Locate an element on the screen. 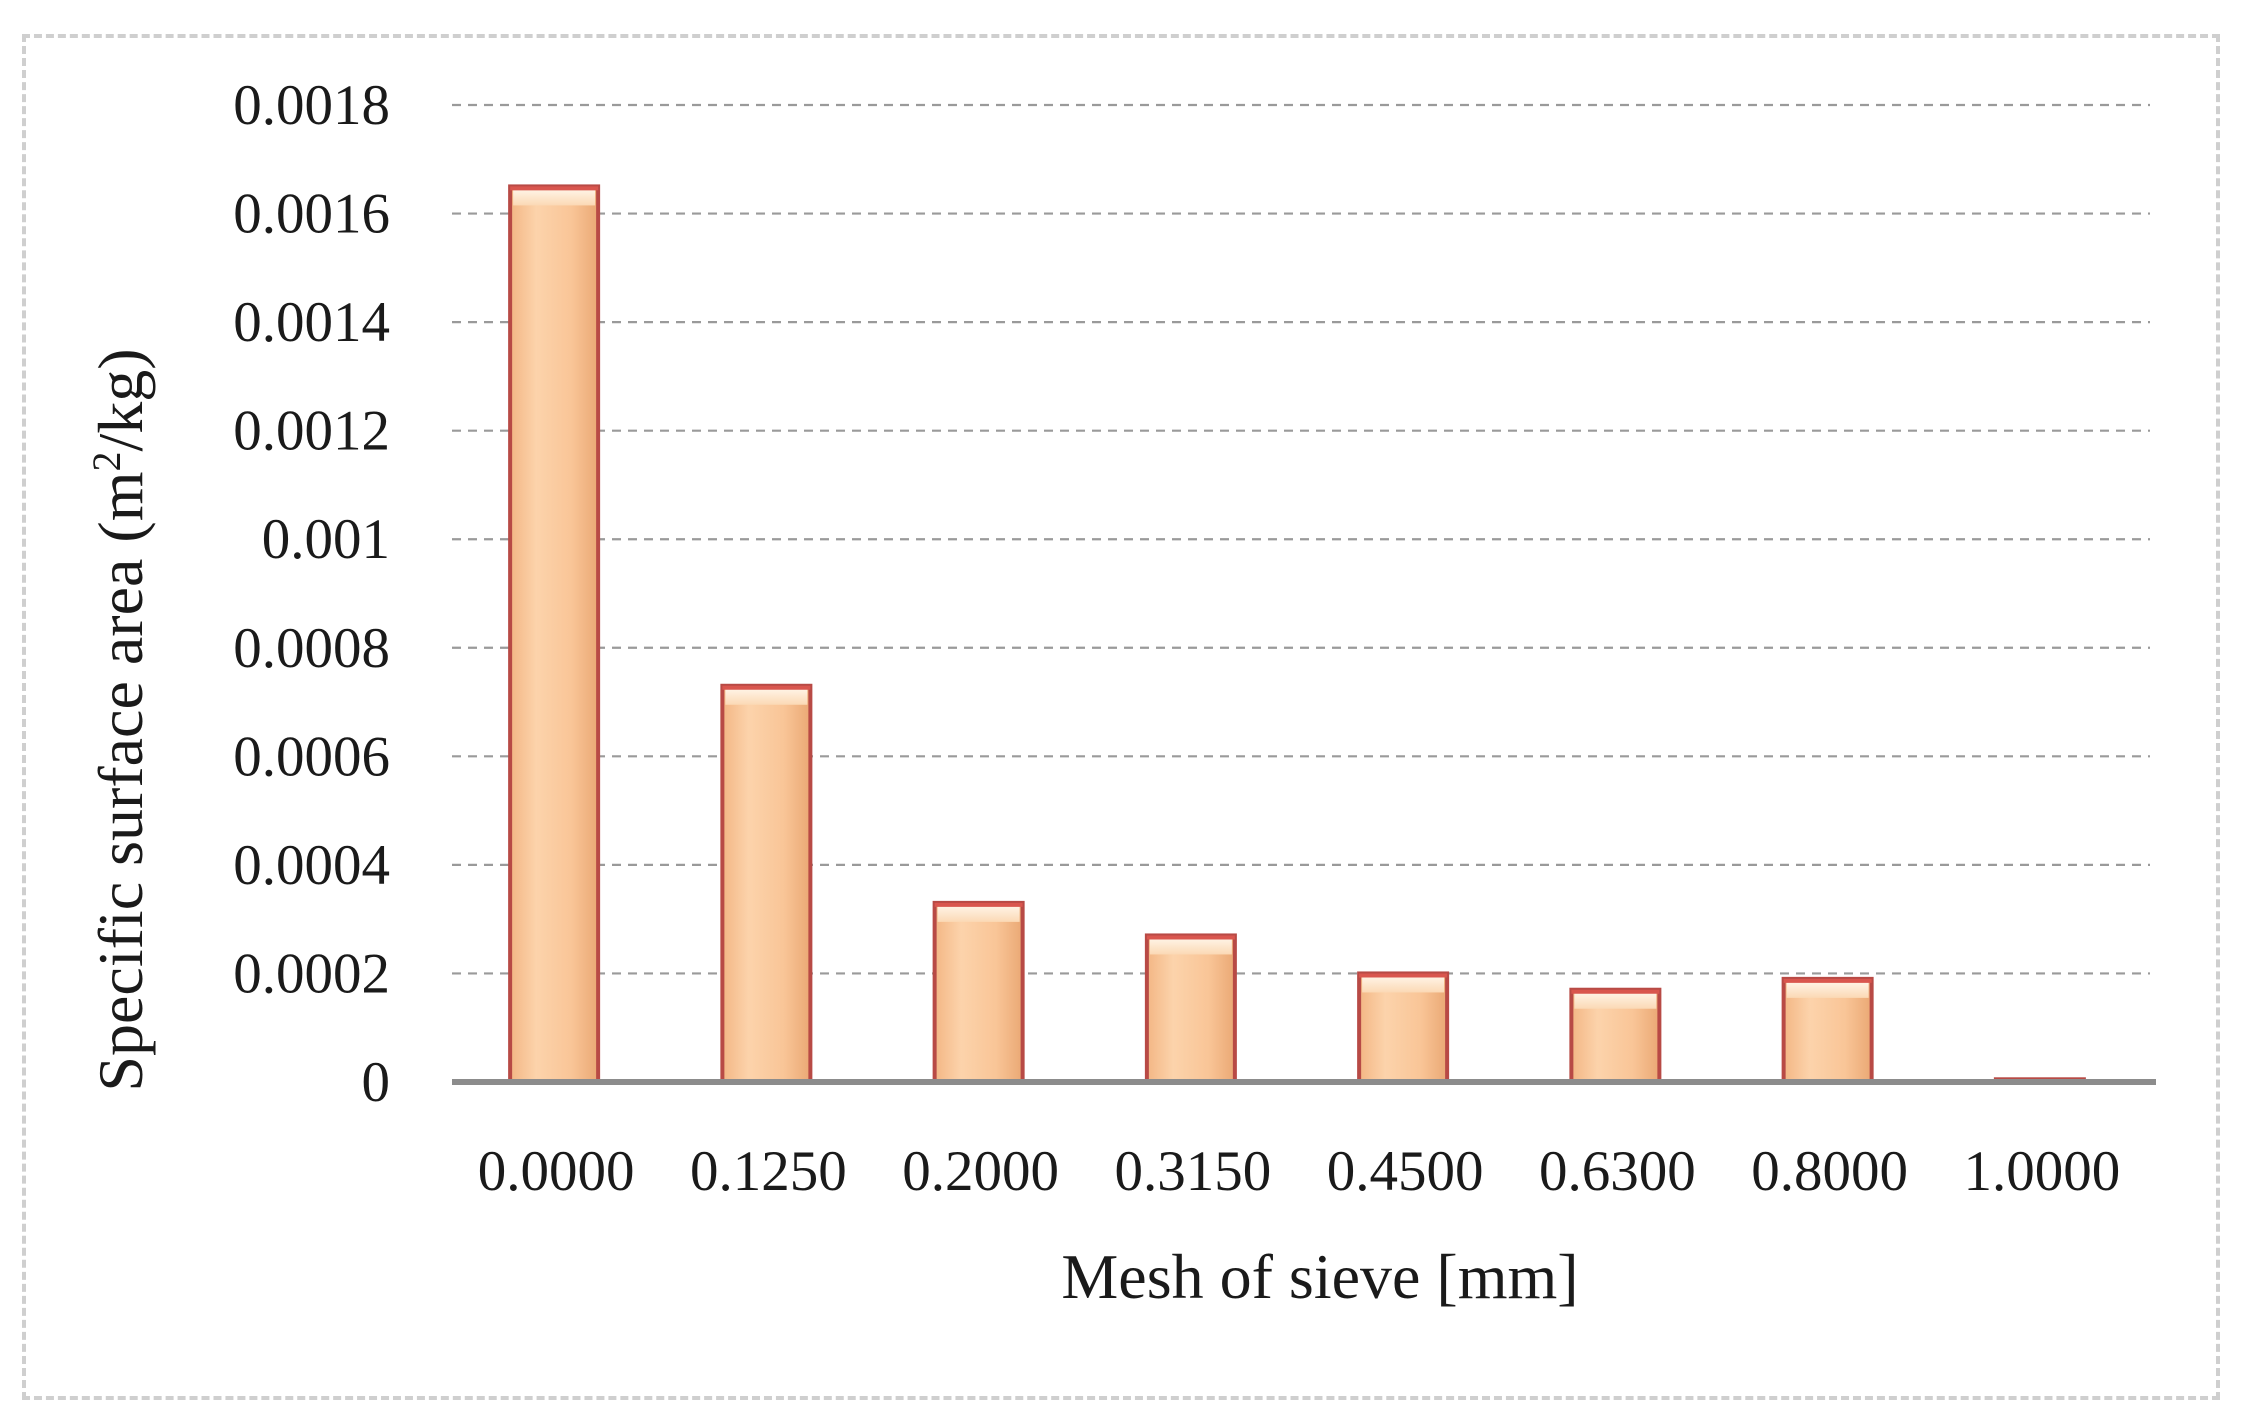 This screenshot has height=1426, width=2248. y-tick-label: 0.0004 is located at coordinates (311, 865).